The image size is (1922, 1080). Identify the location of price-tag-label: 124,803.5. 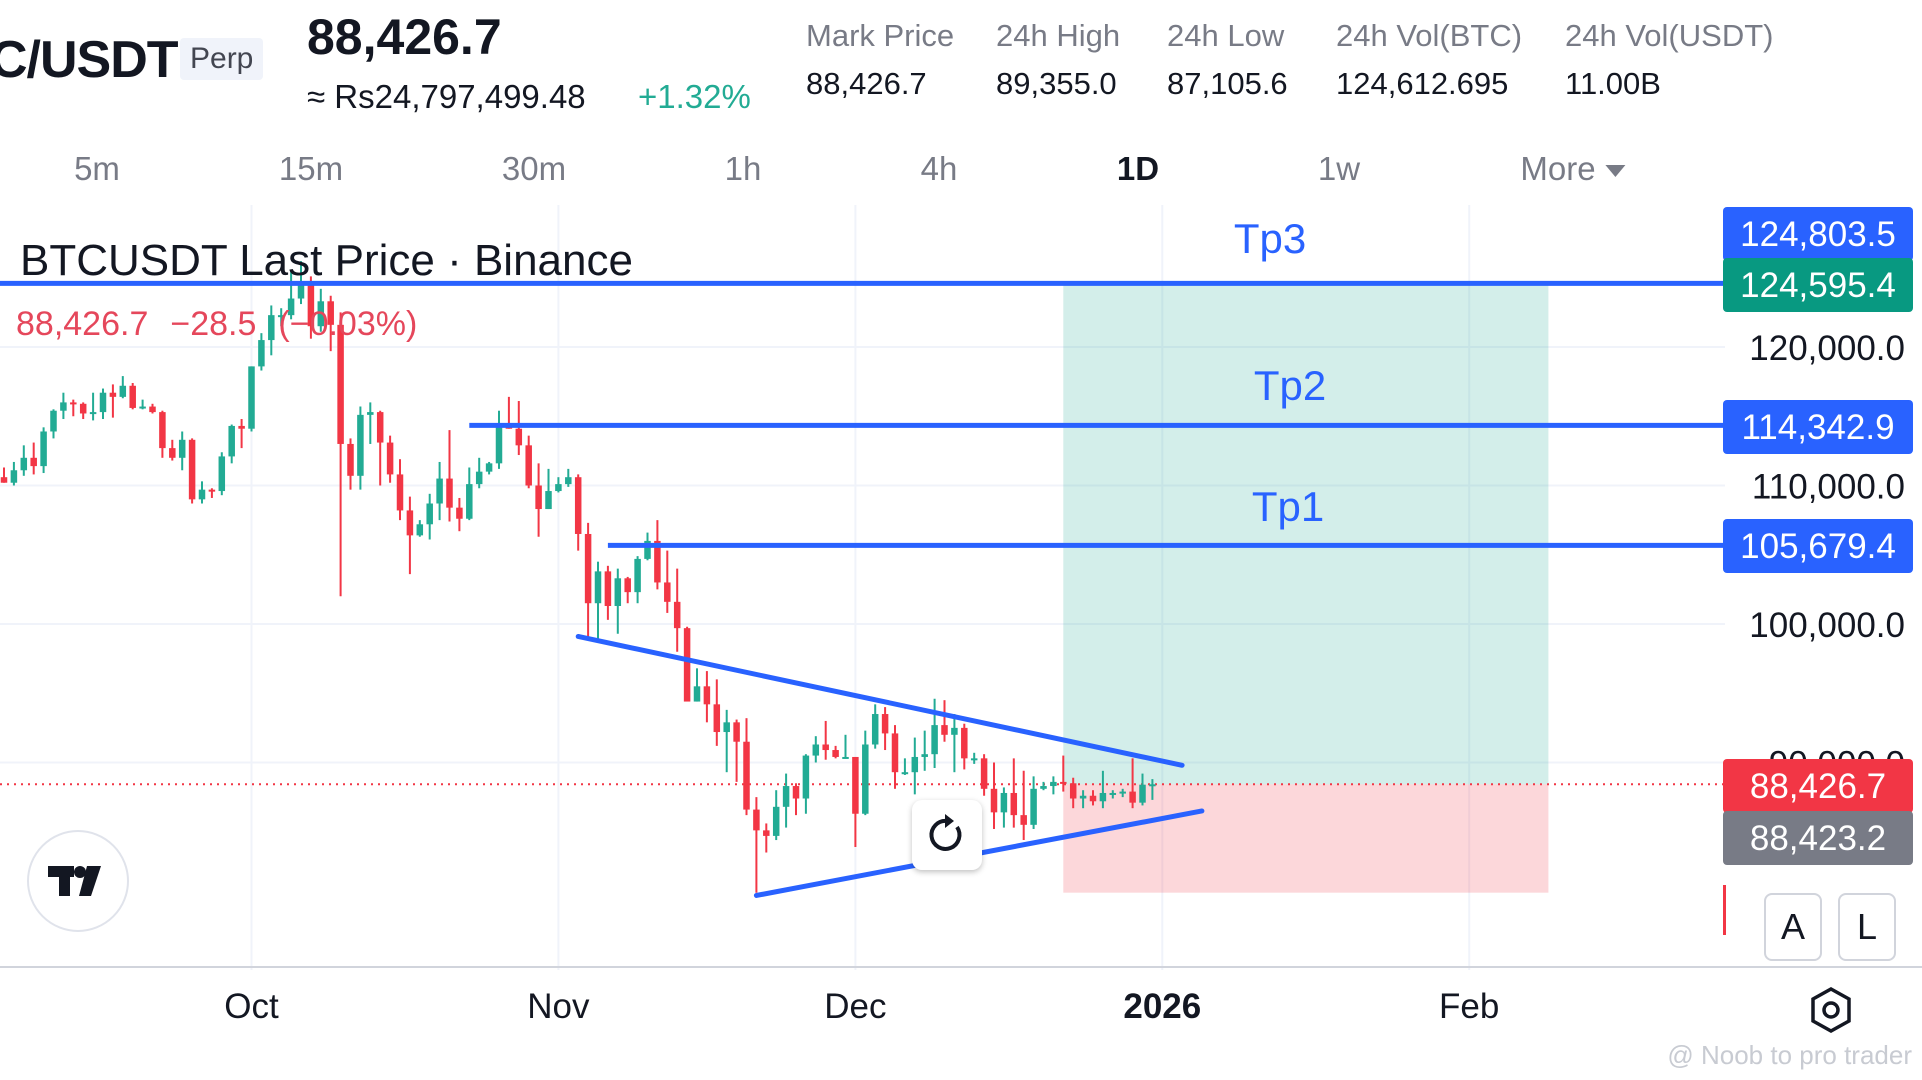
(1818, 234).